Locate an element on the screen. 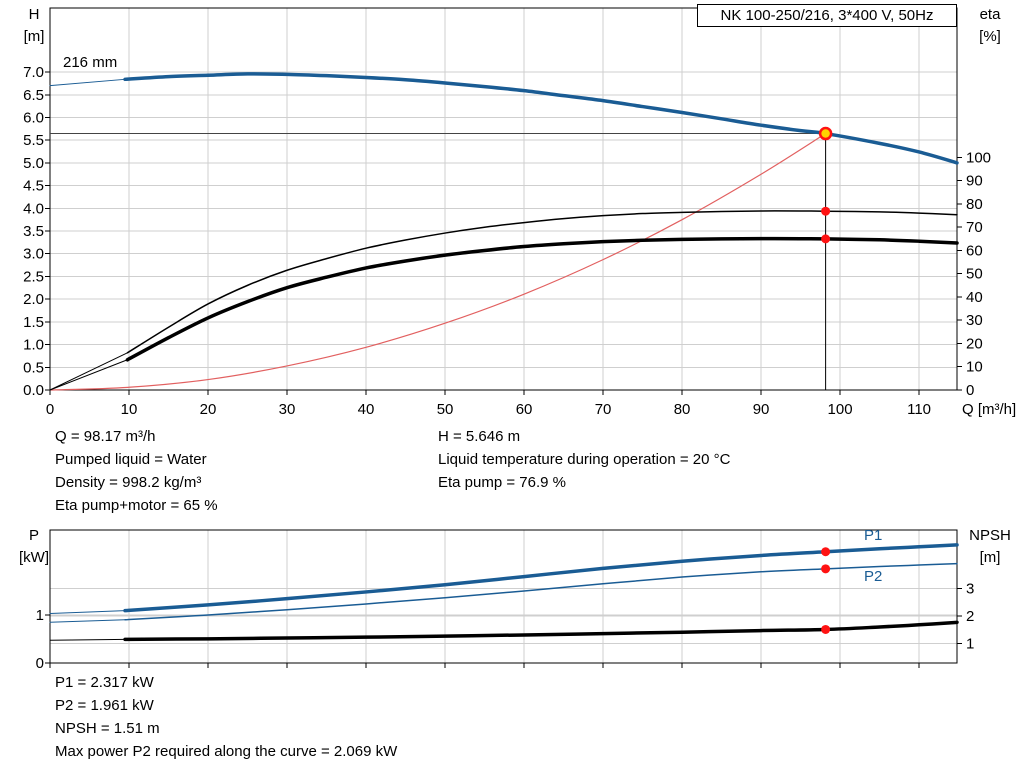 This screenshot has width=1024, height=781. p1-point is located at coordinates (826, 552).